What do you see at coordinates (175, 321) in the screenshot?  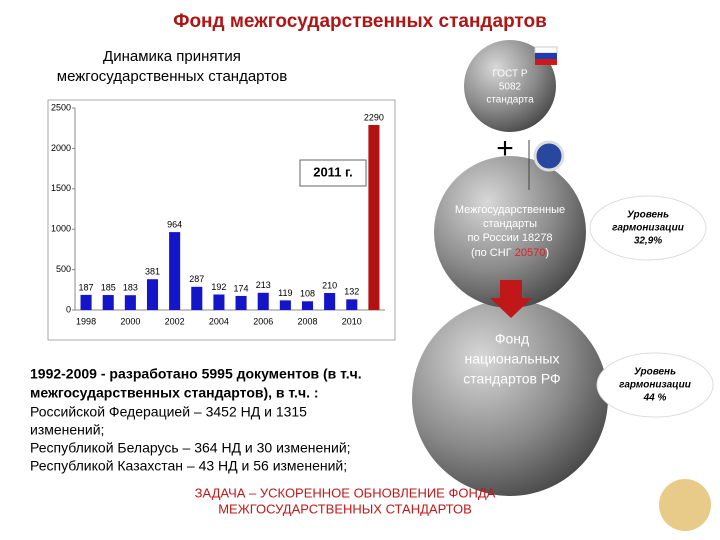 I see `x-tick-label: 2002` at bounding box center [175, 321].